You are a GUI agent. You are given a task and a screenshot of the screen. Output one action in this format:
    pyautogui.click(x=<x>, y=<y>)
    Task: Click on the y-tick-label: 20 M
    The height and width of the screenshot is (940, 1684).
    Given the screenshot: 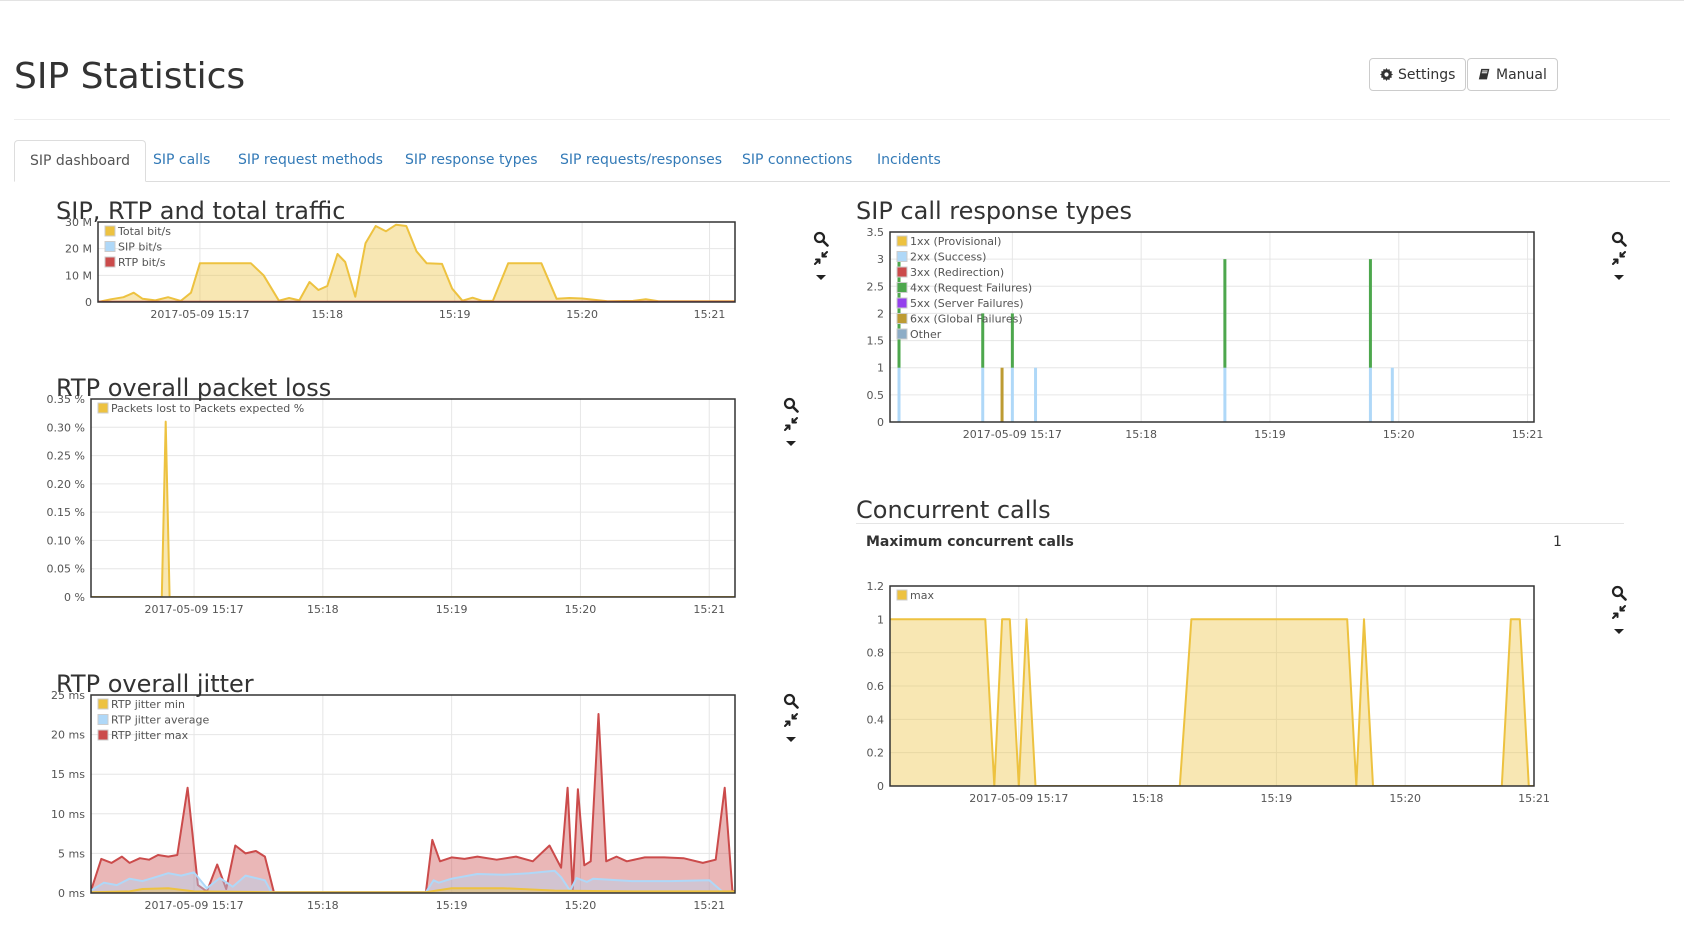 What is the action you would take?
    pyautogui.click(x=78, y=249)
    